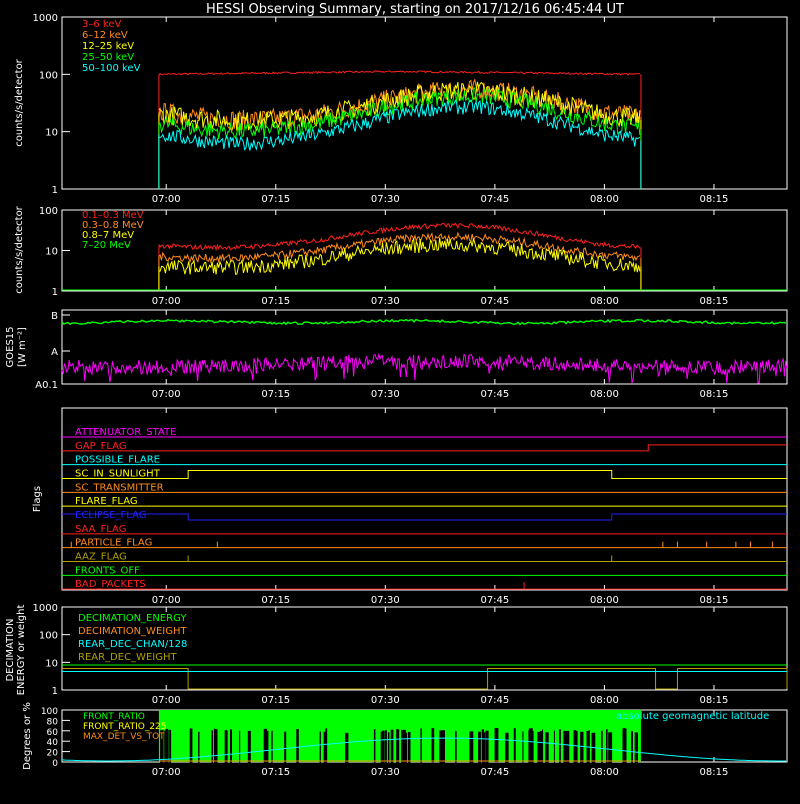  Describe the element at coordinates (45, 608) in the screenshot. I see `panel5-ytick-label: 1000` at that location.